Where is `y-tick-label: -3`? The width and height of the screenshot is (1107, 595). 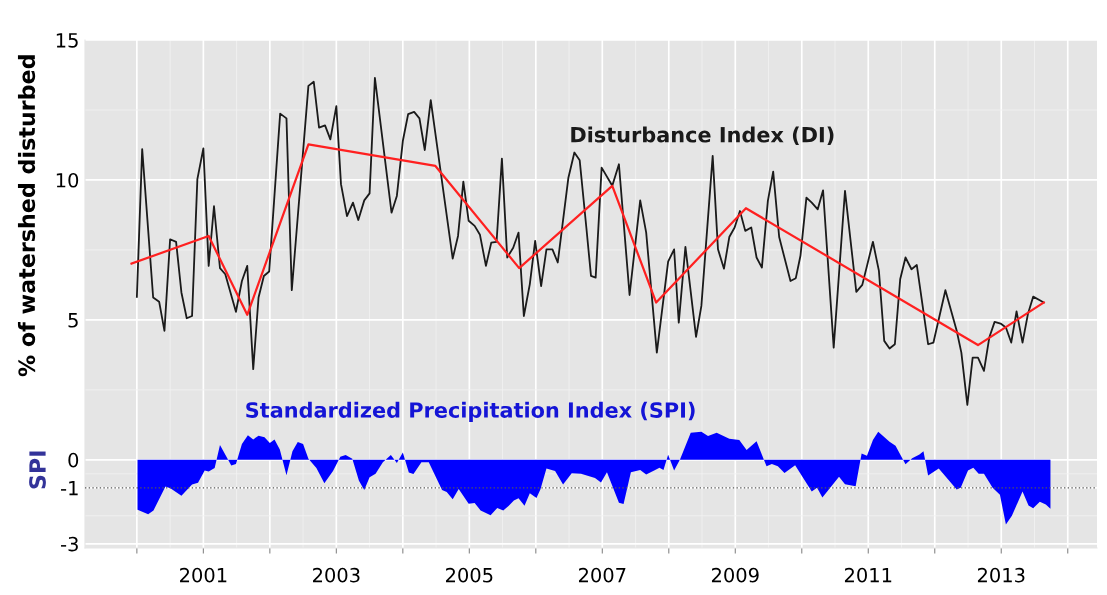
y-tick-label: -3 is located at coordinates (69, 544).